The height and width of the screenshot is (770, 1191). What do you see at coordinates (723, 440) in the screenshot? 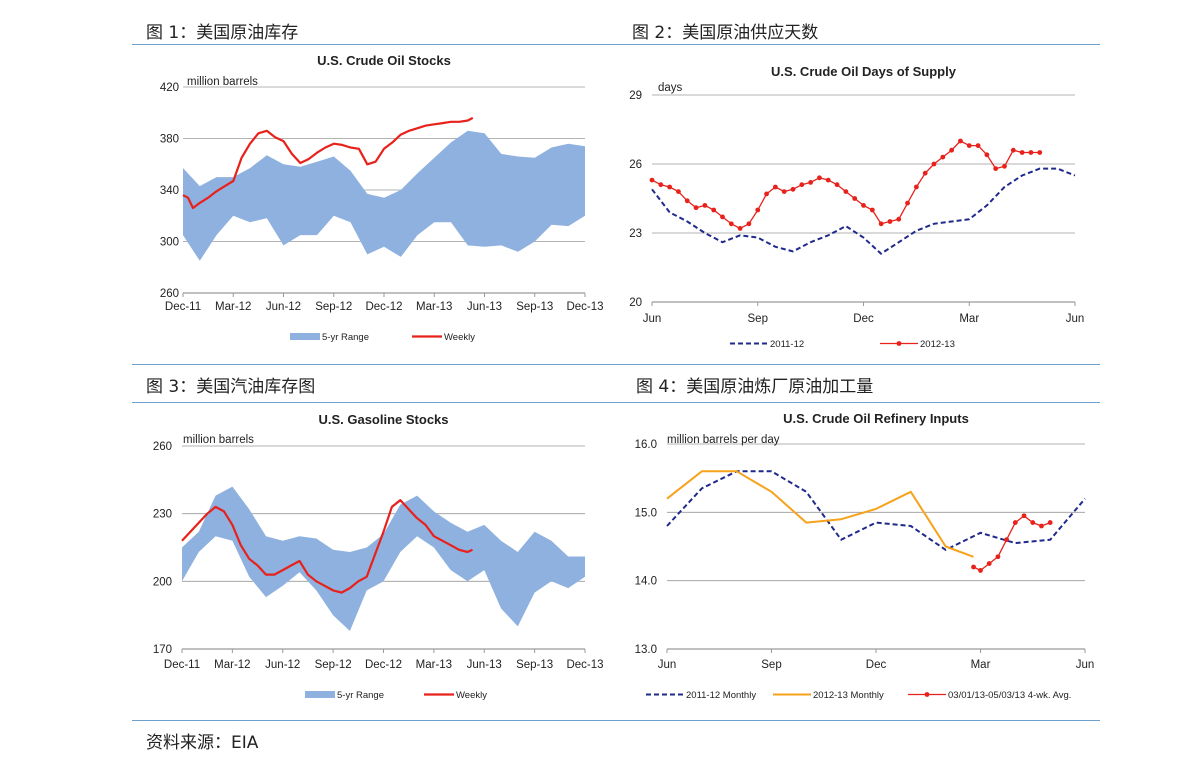
I see `unit-label: million barrels per day` at bounding box center [723, 440].